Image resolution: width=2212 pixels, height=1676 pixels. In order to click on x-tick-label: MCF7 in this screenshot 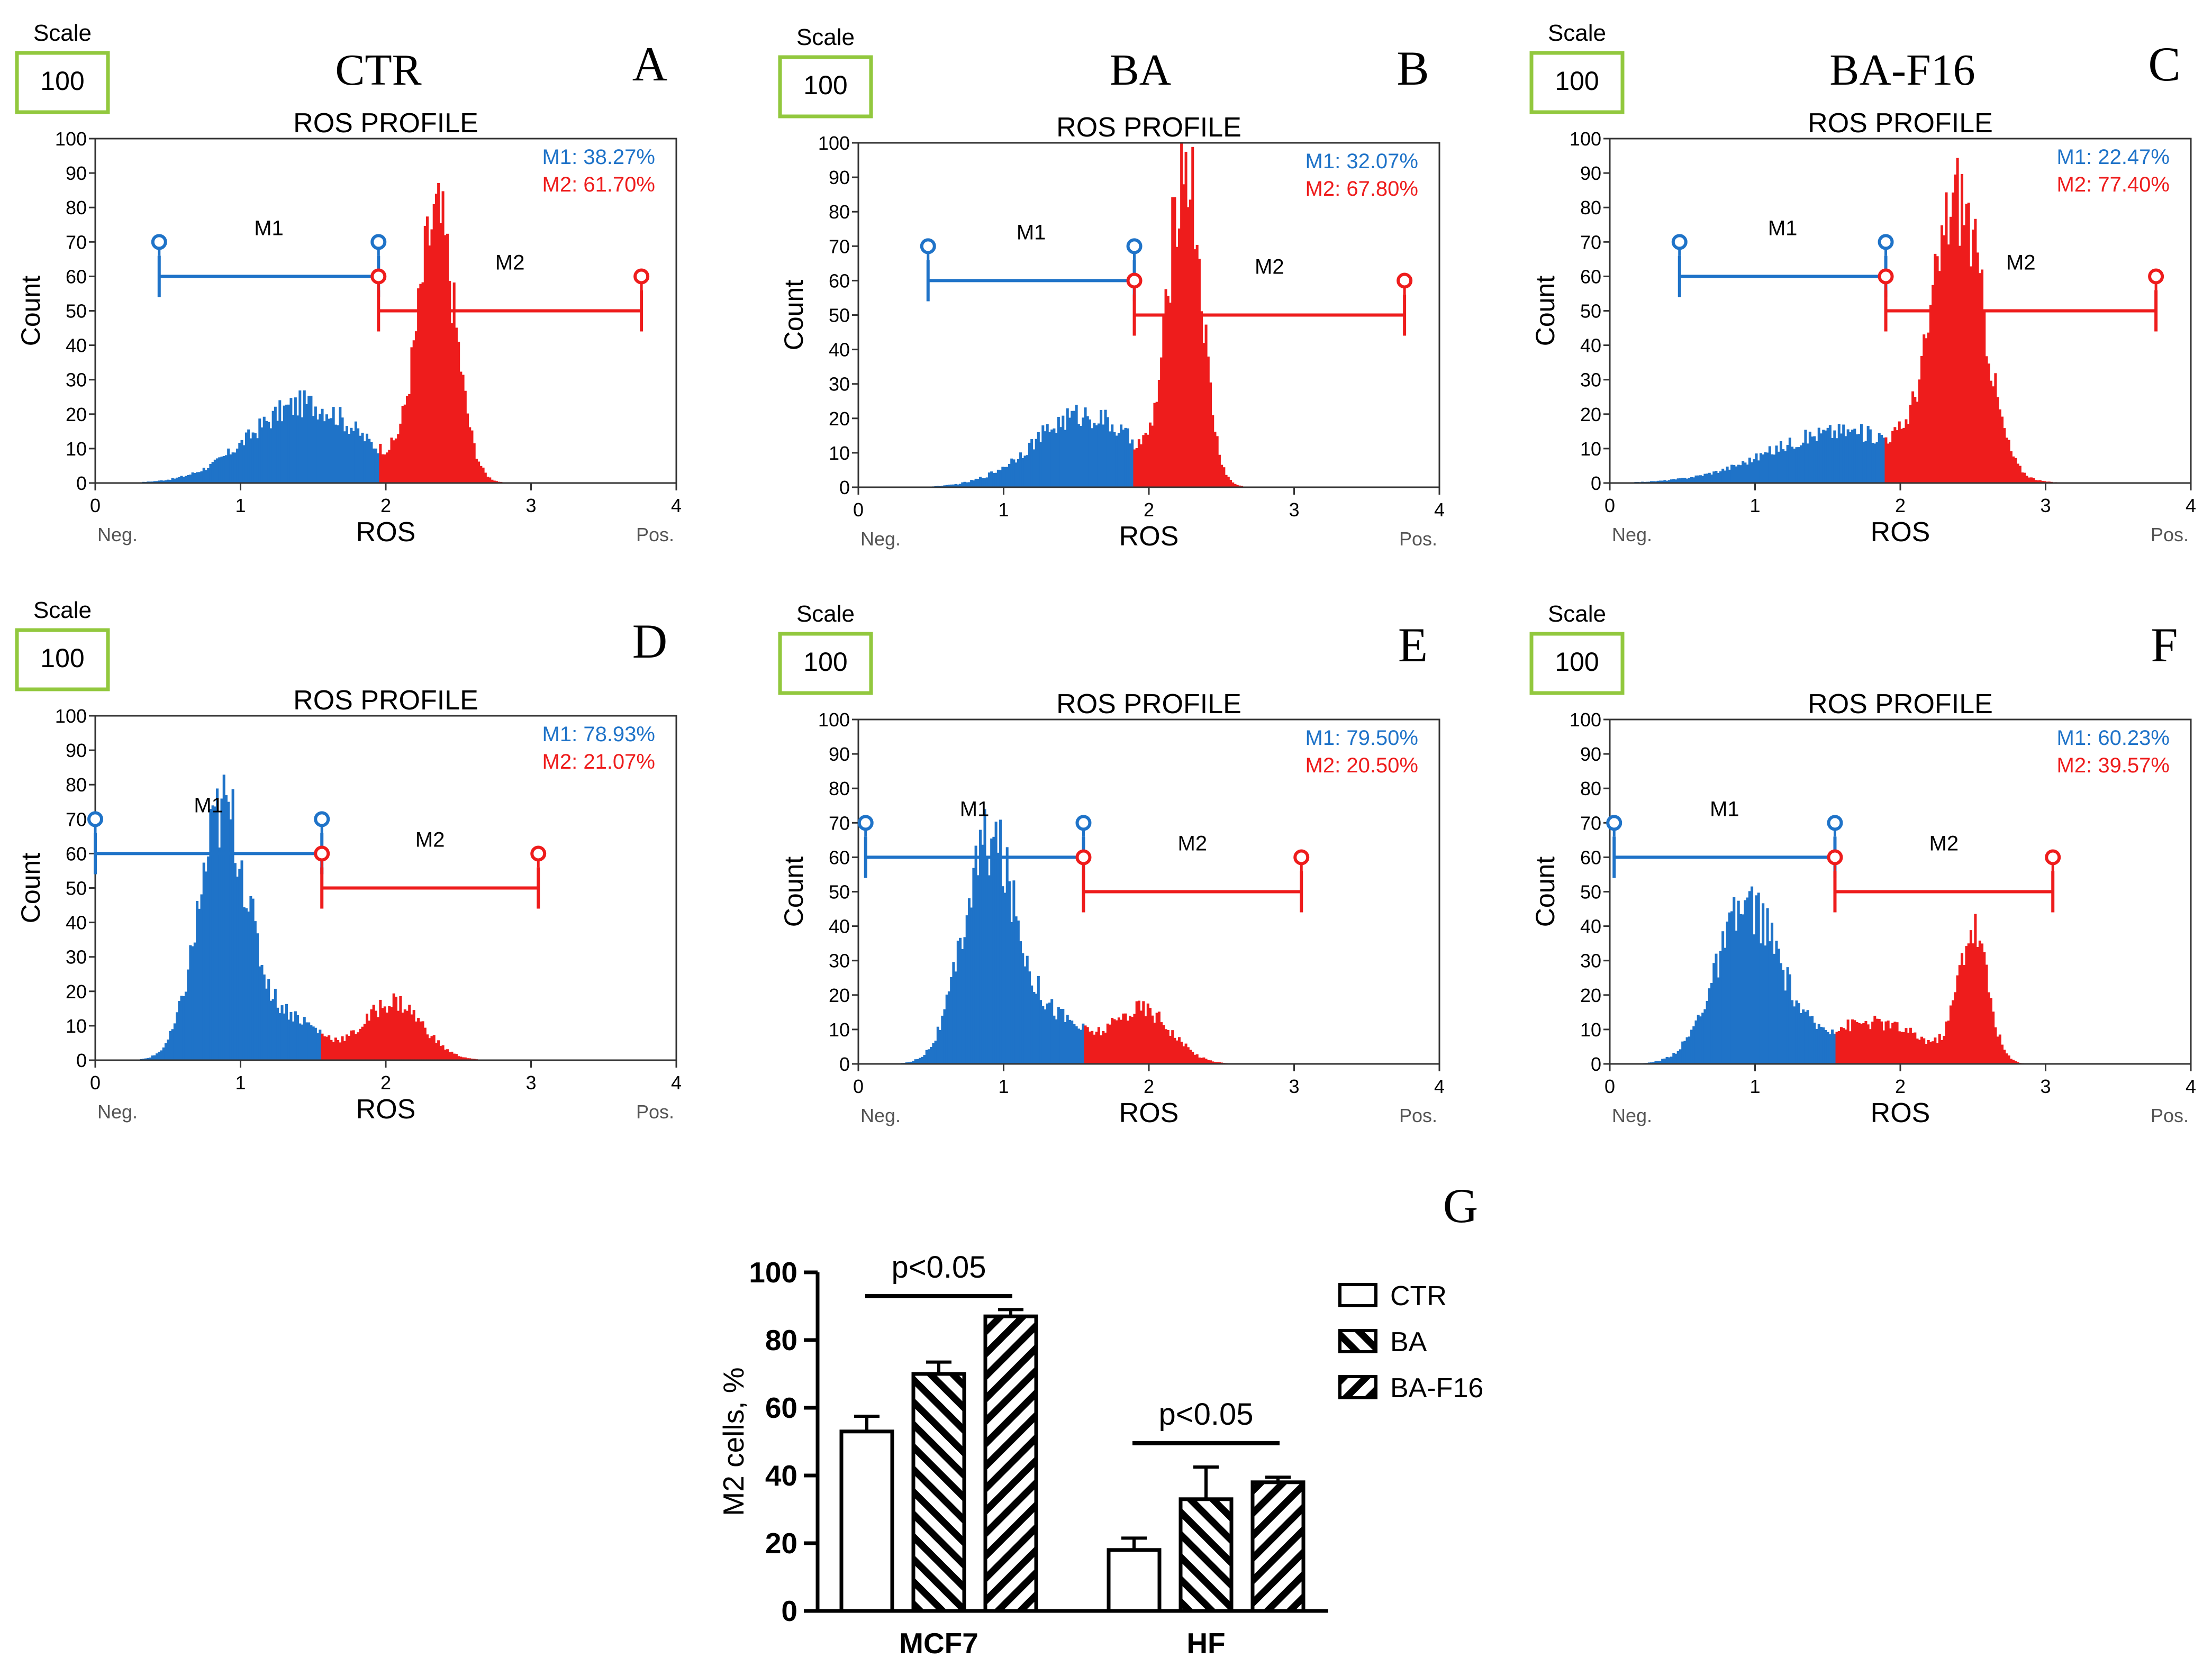, I will do `click(938, 1644)`.